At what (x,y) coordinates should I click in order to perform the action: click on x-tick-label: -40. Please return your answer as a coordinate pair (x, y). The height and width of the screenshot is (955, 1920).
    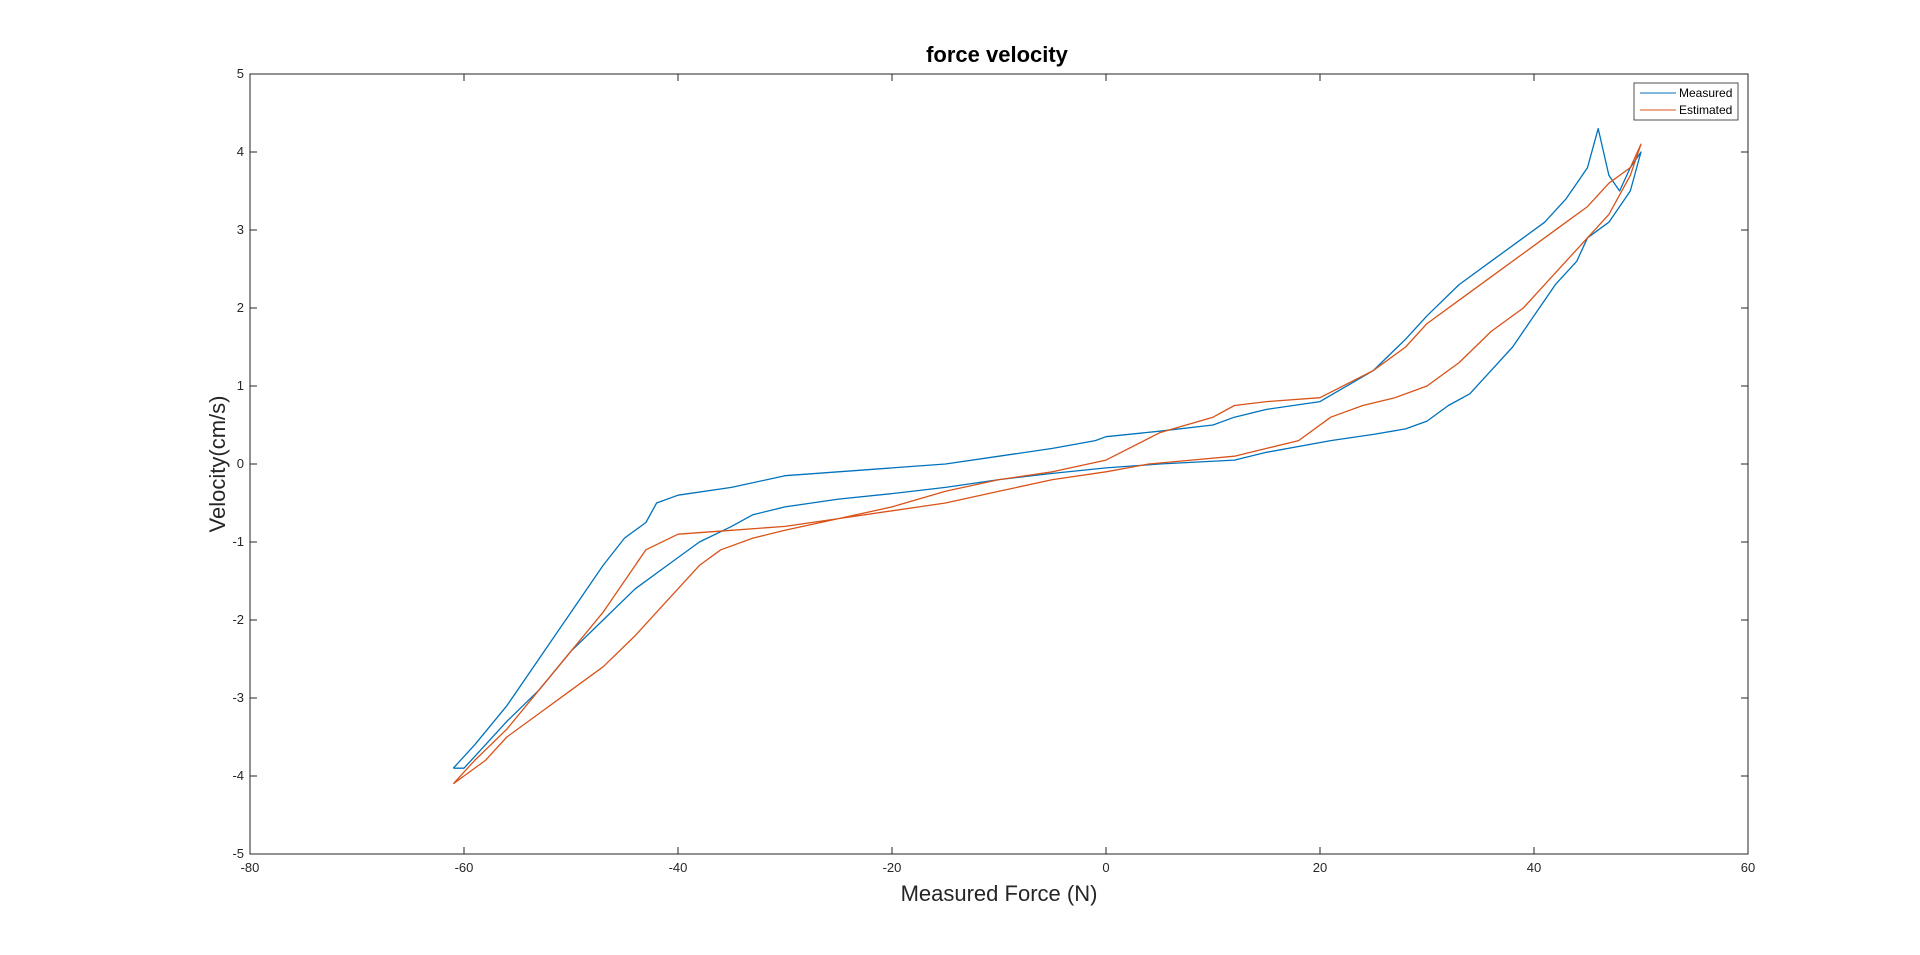
    Looking at the image, I should click on (678, 867).